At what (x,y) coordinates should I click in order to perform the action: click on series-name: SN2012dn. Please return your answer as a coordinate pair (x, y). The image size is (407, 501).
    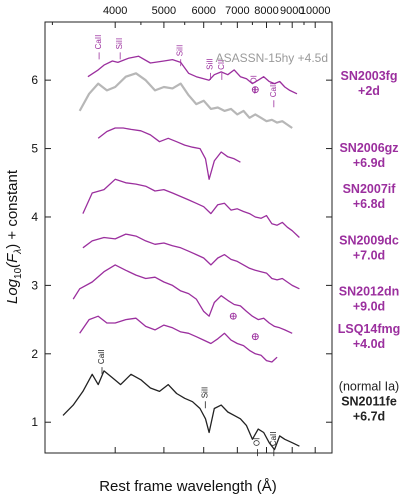
    Looking at the image, I should click on (369, 292).